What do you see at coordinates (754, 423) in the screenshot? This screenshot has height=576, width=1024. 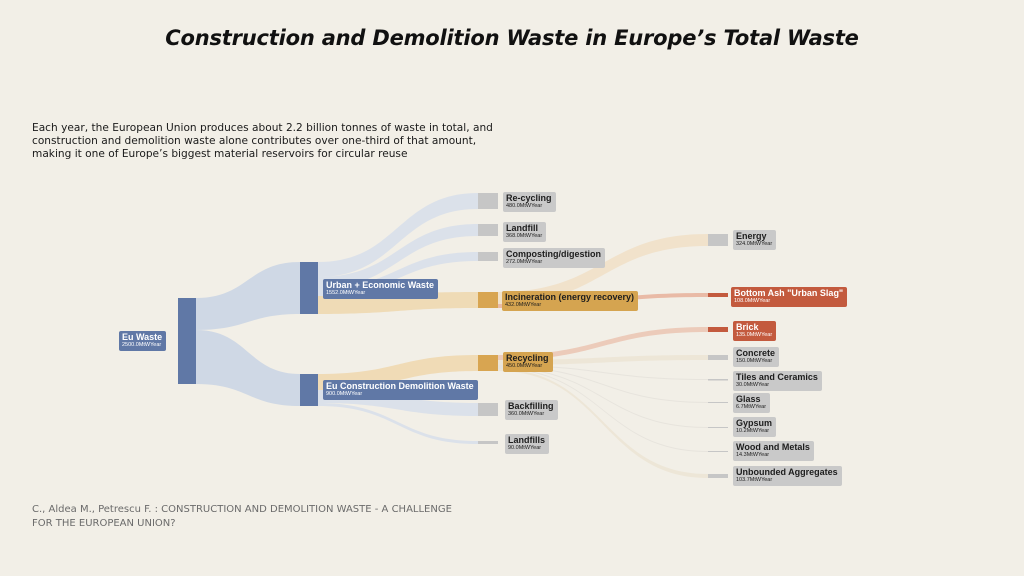 I see `label-name: Gypsum` at bounding box center [754, 423].